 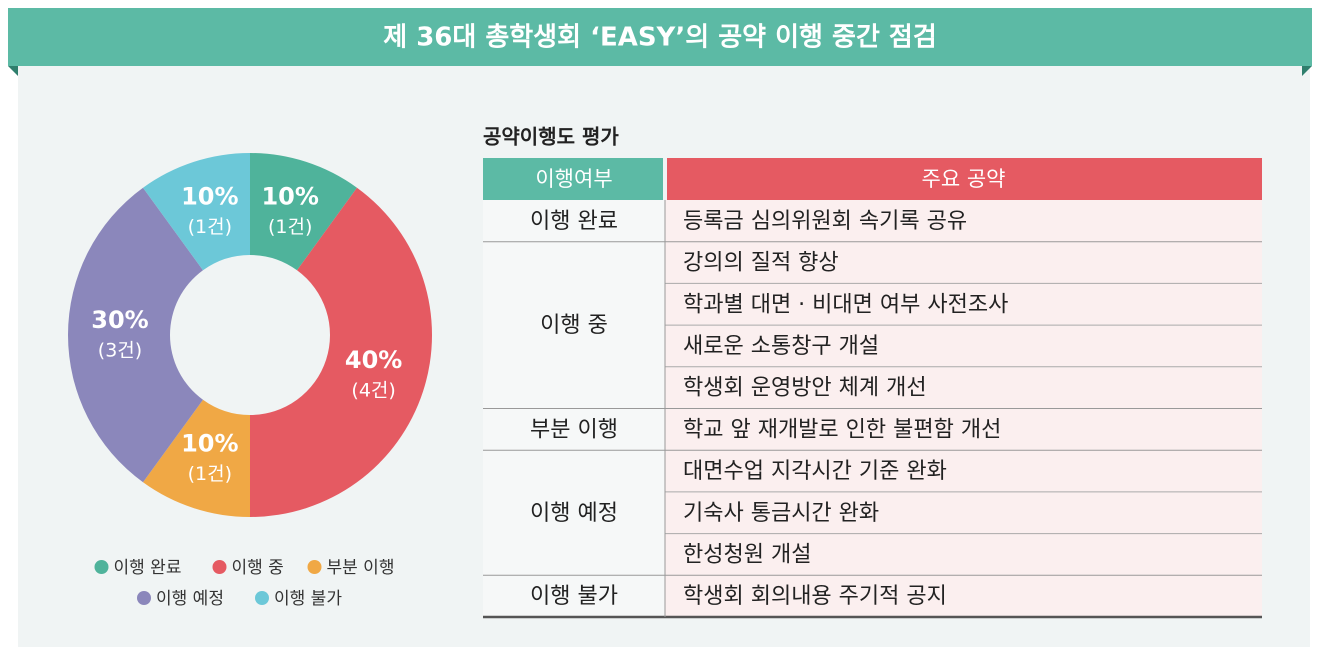 What do you see at coordinates (373, 391) in the screenshot?
I see `slice-count-label: (4건)` at bounding box center [373, 391].